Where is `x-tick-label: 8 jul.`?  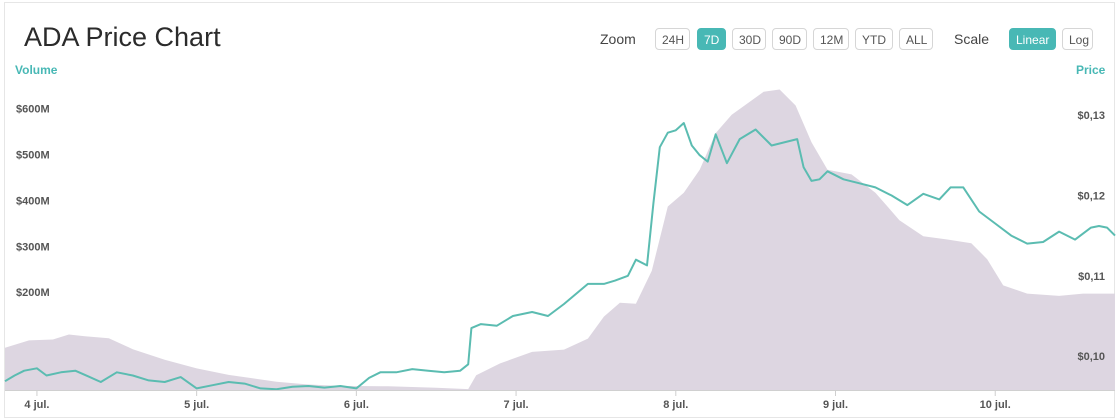
x-tick-label: 8 jul. is located at coordinates (675, 405).